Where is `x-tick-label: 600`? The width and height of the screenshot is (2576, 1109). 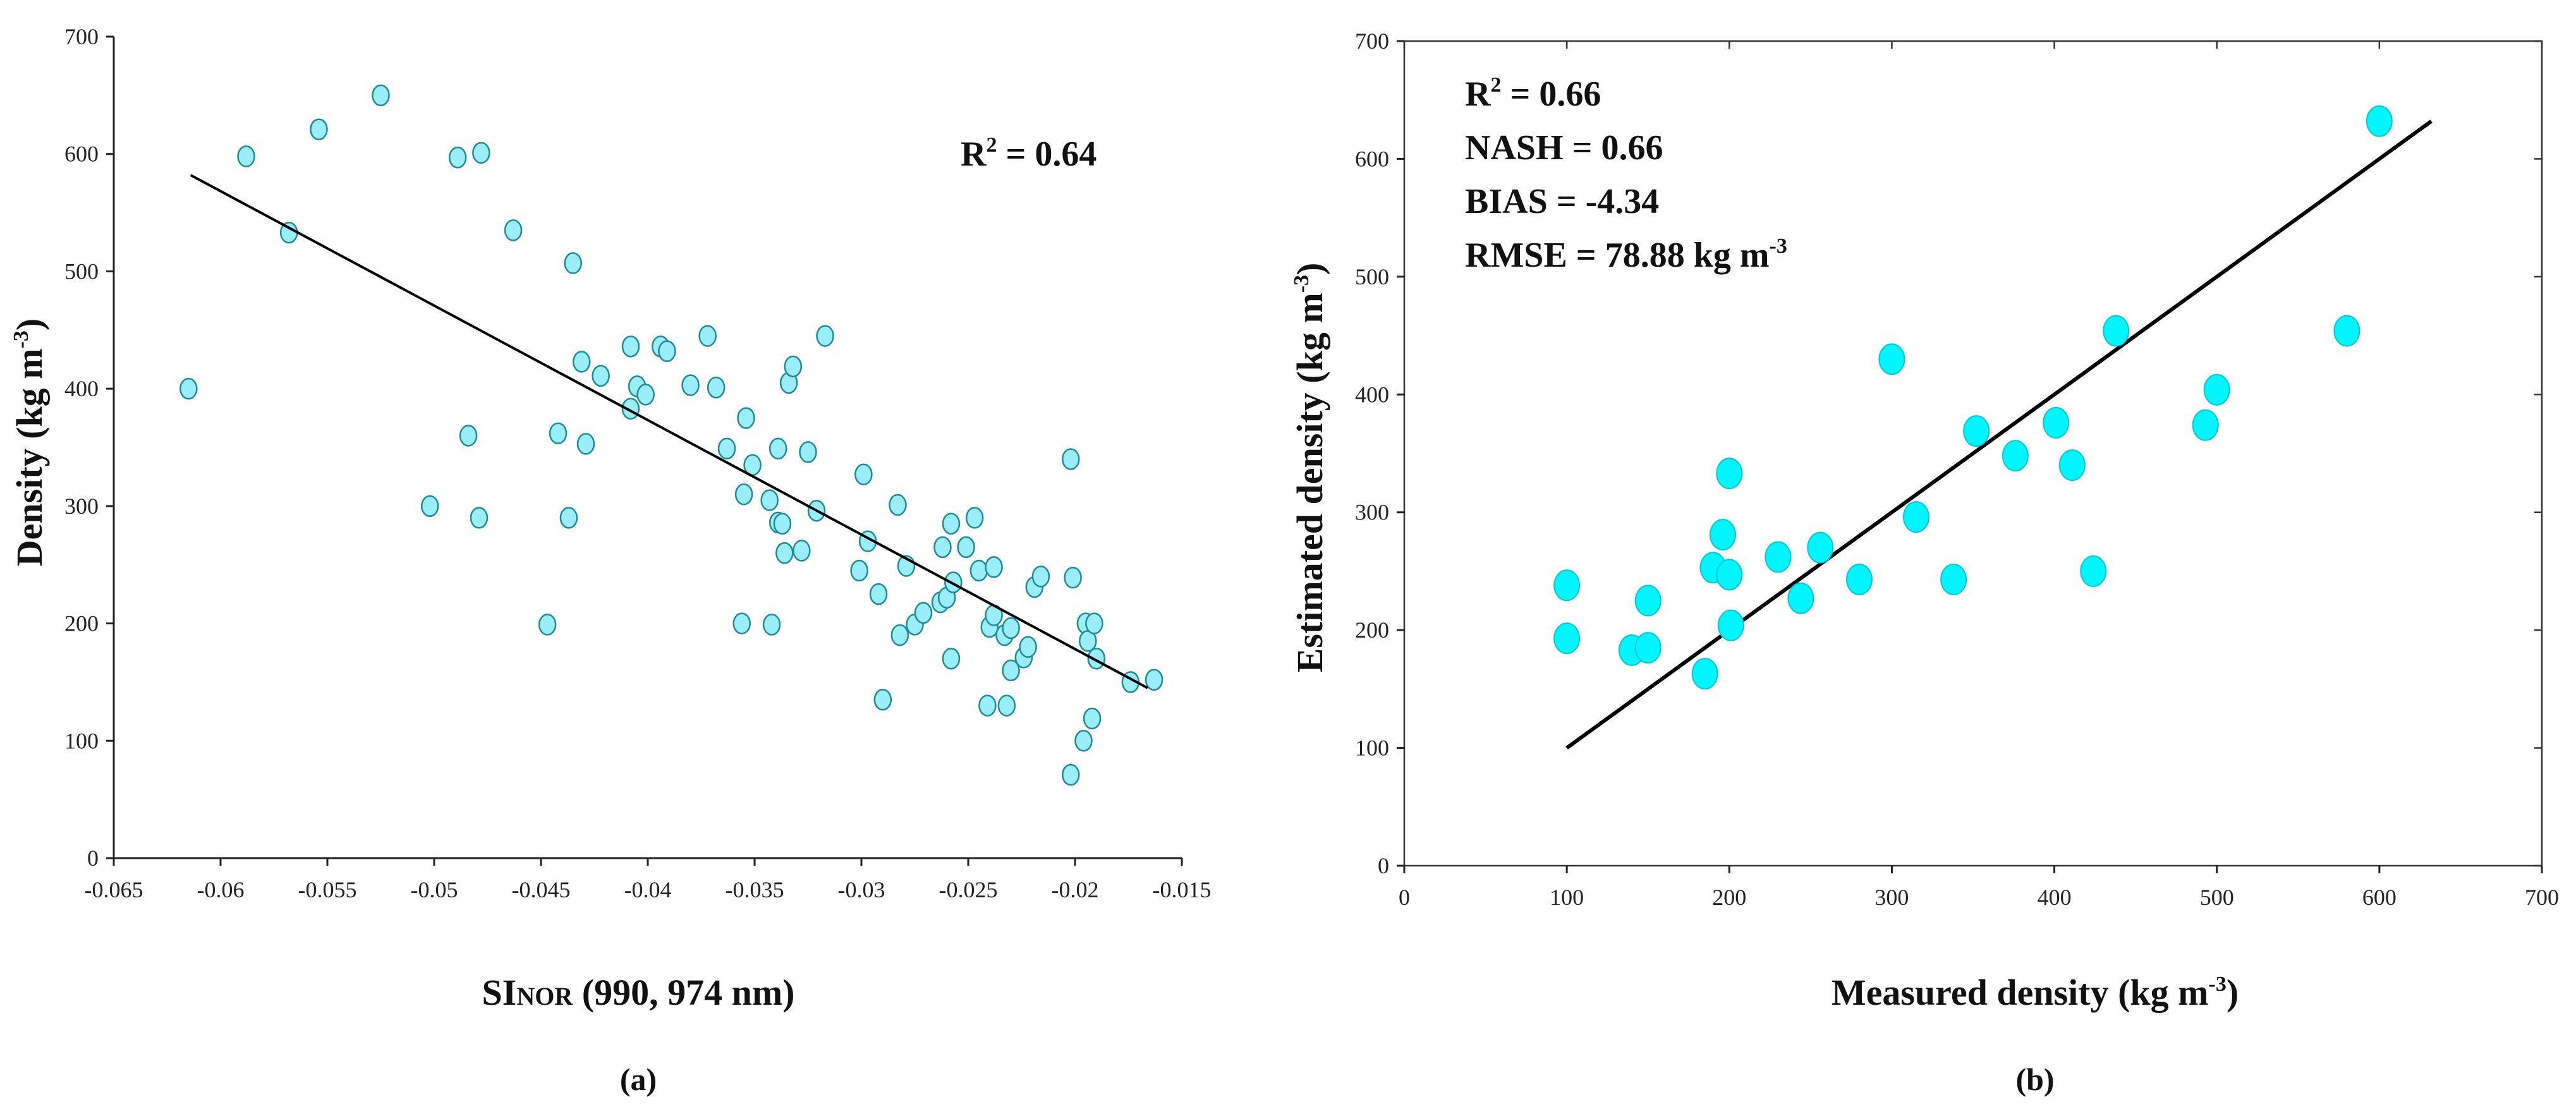
x-tick-label: 600 is located at coordinates (2379, 898).